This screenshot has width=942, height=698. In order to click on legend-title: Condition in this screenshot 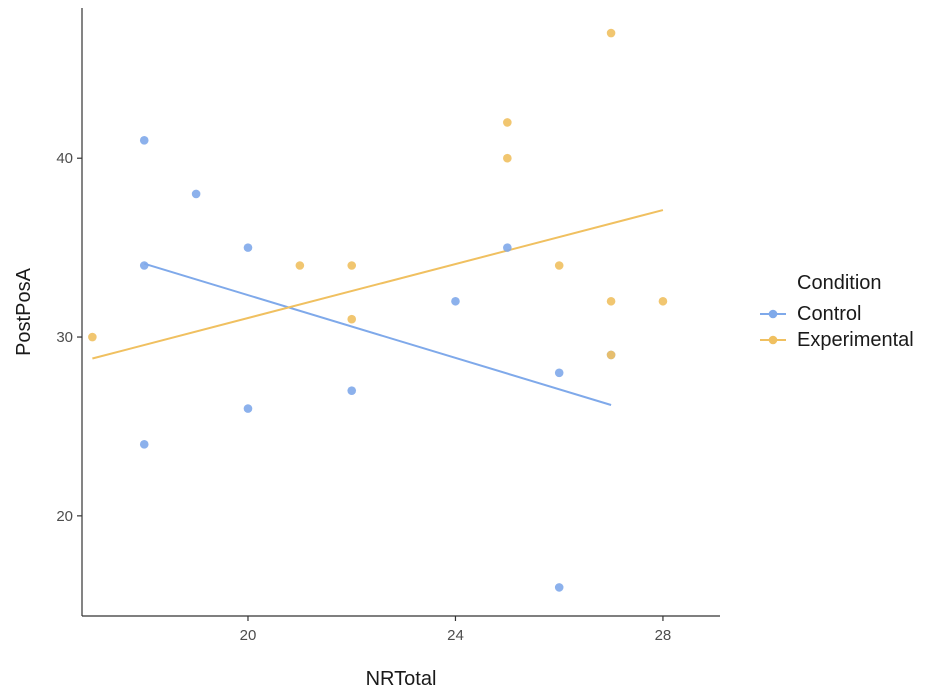, I will do `click(839, 283)`.